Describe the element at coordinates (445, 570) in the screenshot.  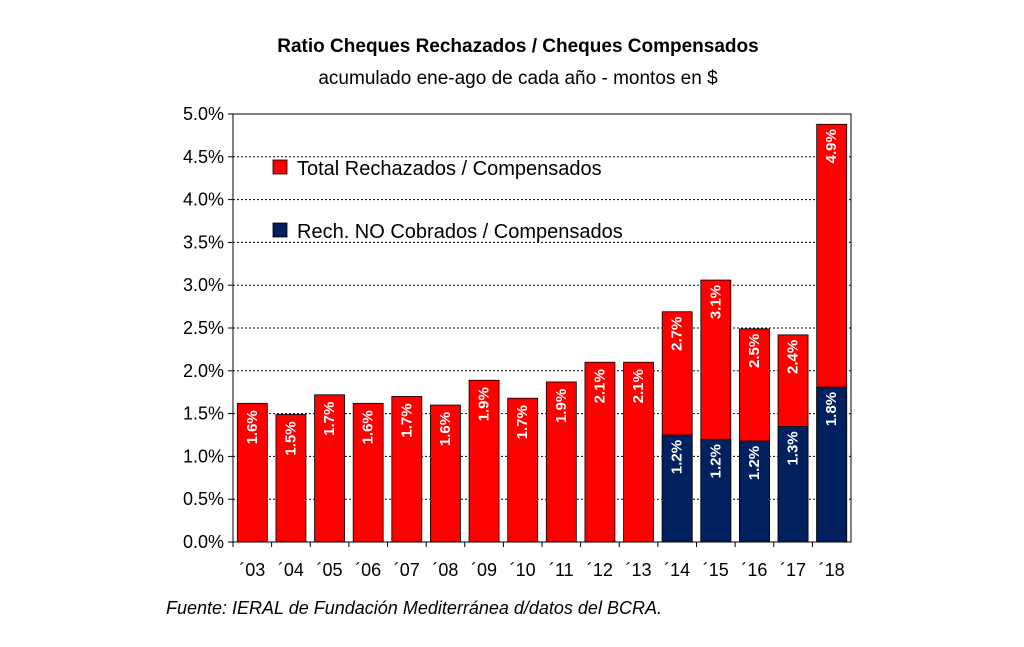
I see `x-tick-label: ´08` at that location.